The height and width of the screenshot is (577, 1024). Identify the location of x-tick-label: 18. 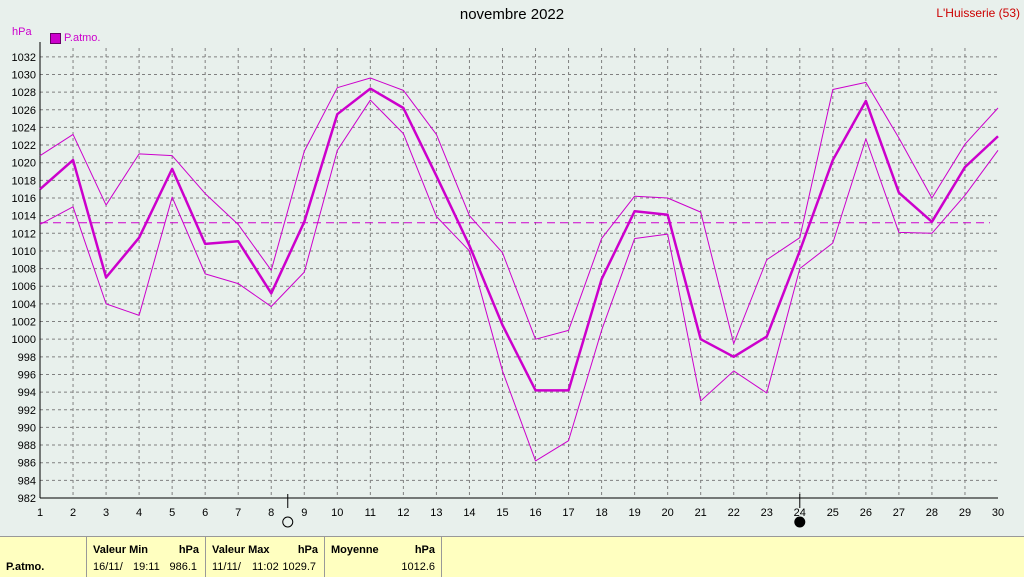
(601, 513).